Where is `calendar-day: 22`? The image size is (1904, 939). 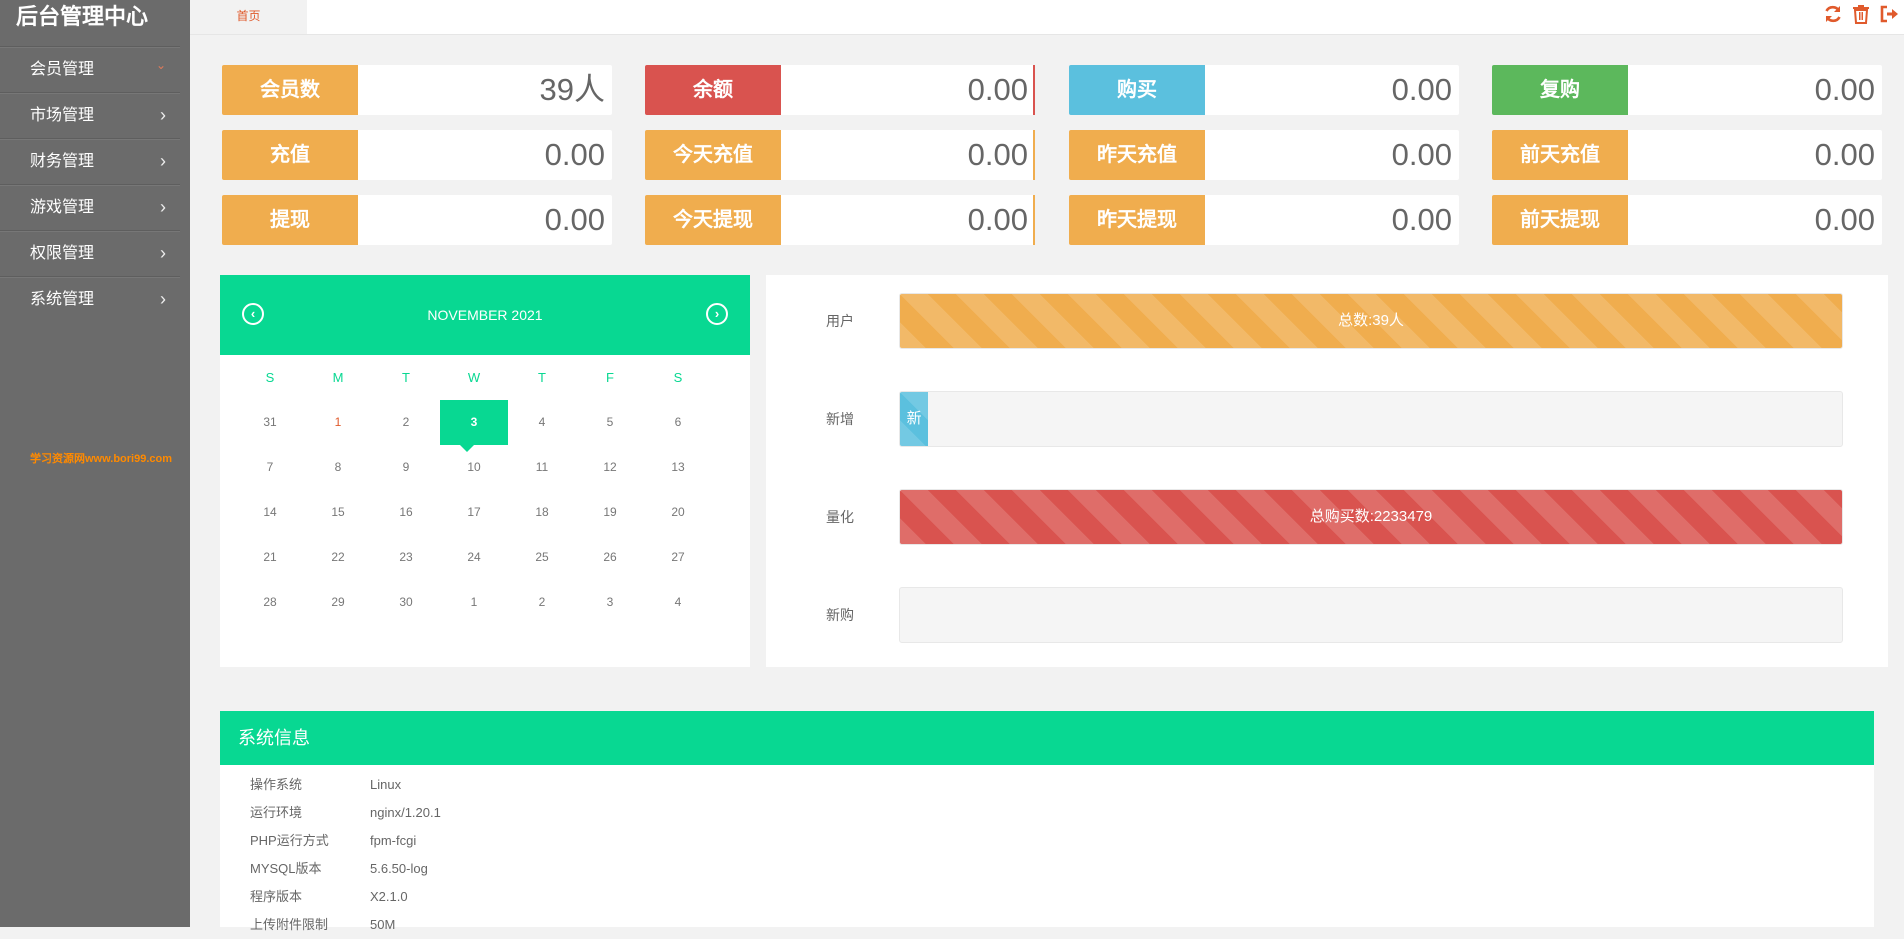 calendar-day: 22 is located at coordinates (338, 557).